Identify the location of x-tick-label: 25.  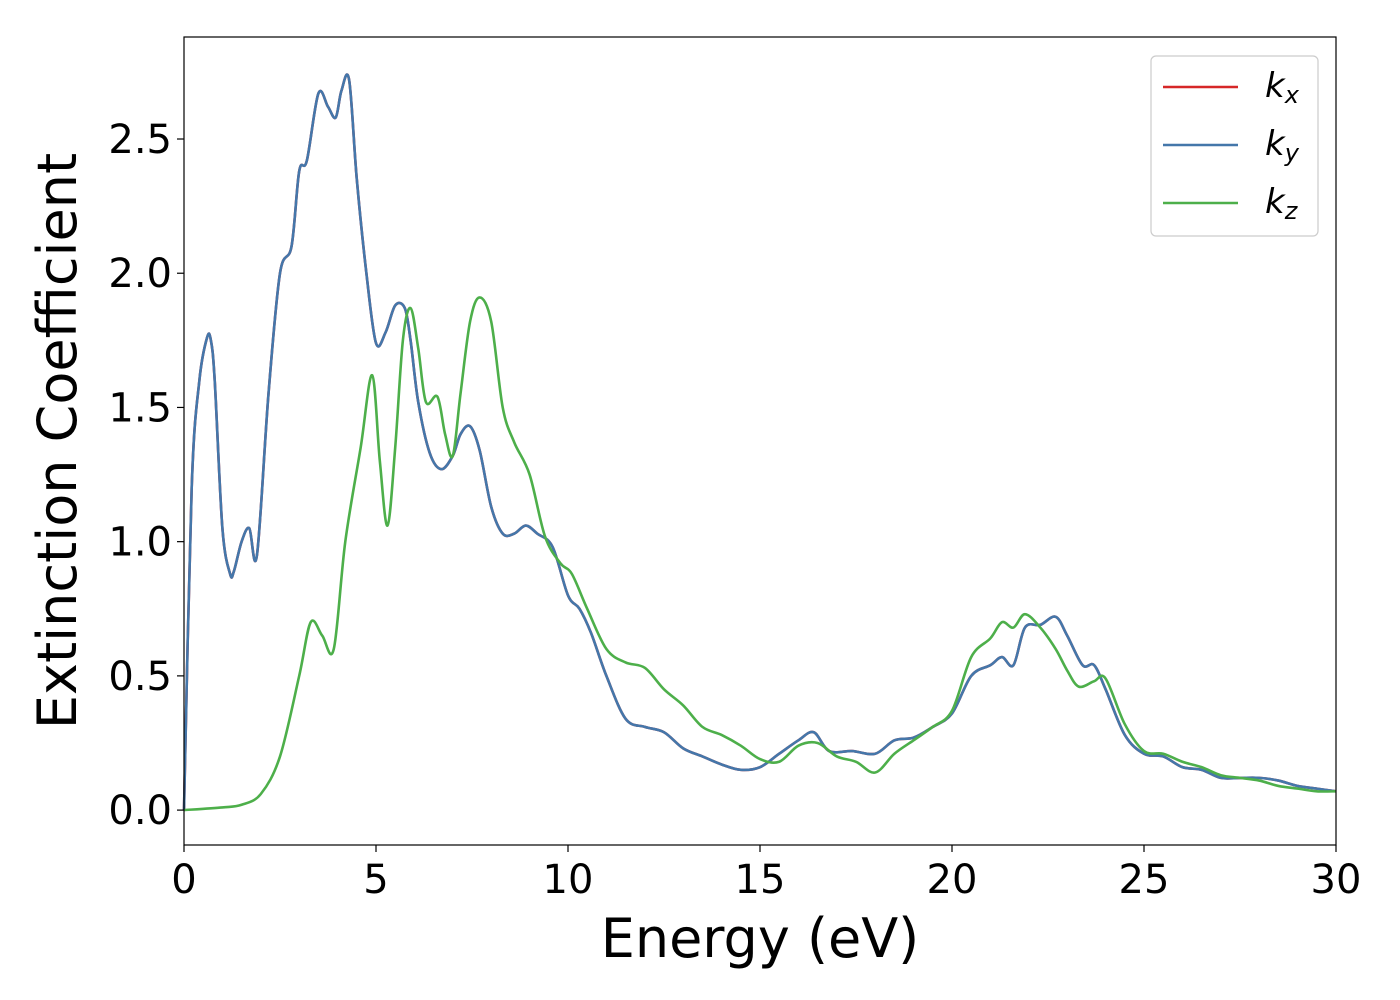
(1144, 880).